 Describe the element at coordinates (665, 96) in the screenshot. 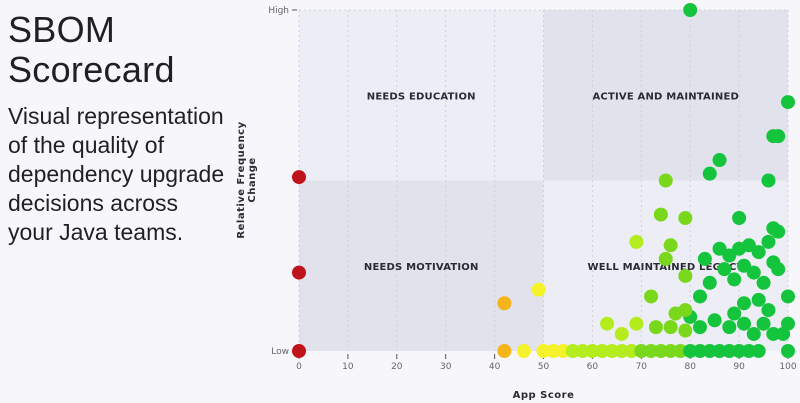

I see `quadrant-label: ACTIVE AND MAINTAINED` at that location.